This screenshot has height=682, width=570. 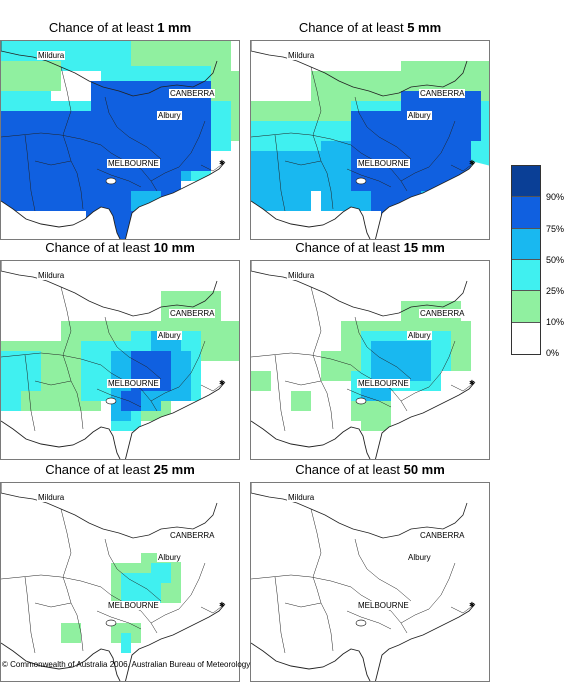 What do you see at coordinates (555, 229) in the screenshot?
I see `legend-label-75: 75%` at bounding box center [555, 229].